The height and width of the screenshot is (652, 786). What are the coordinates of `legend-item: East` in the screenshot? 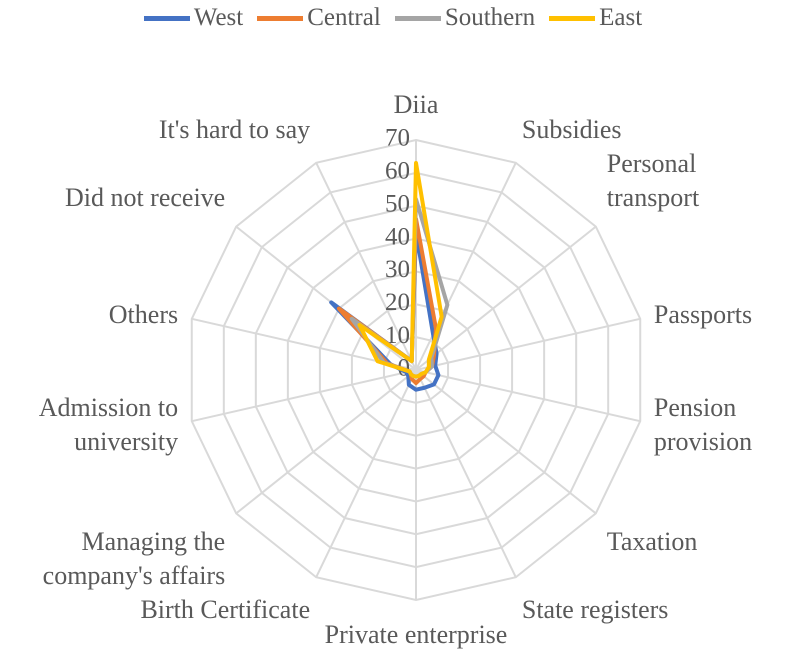 It's located at (595, 18).